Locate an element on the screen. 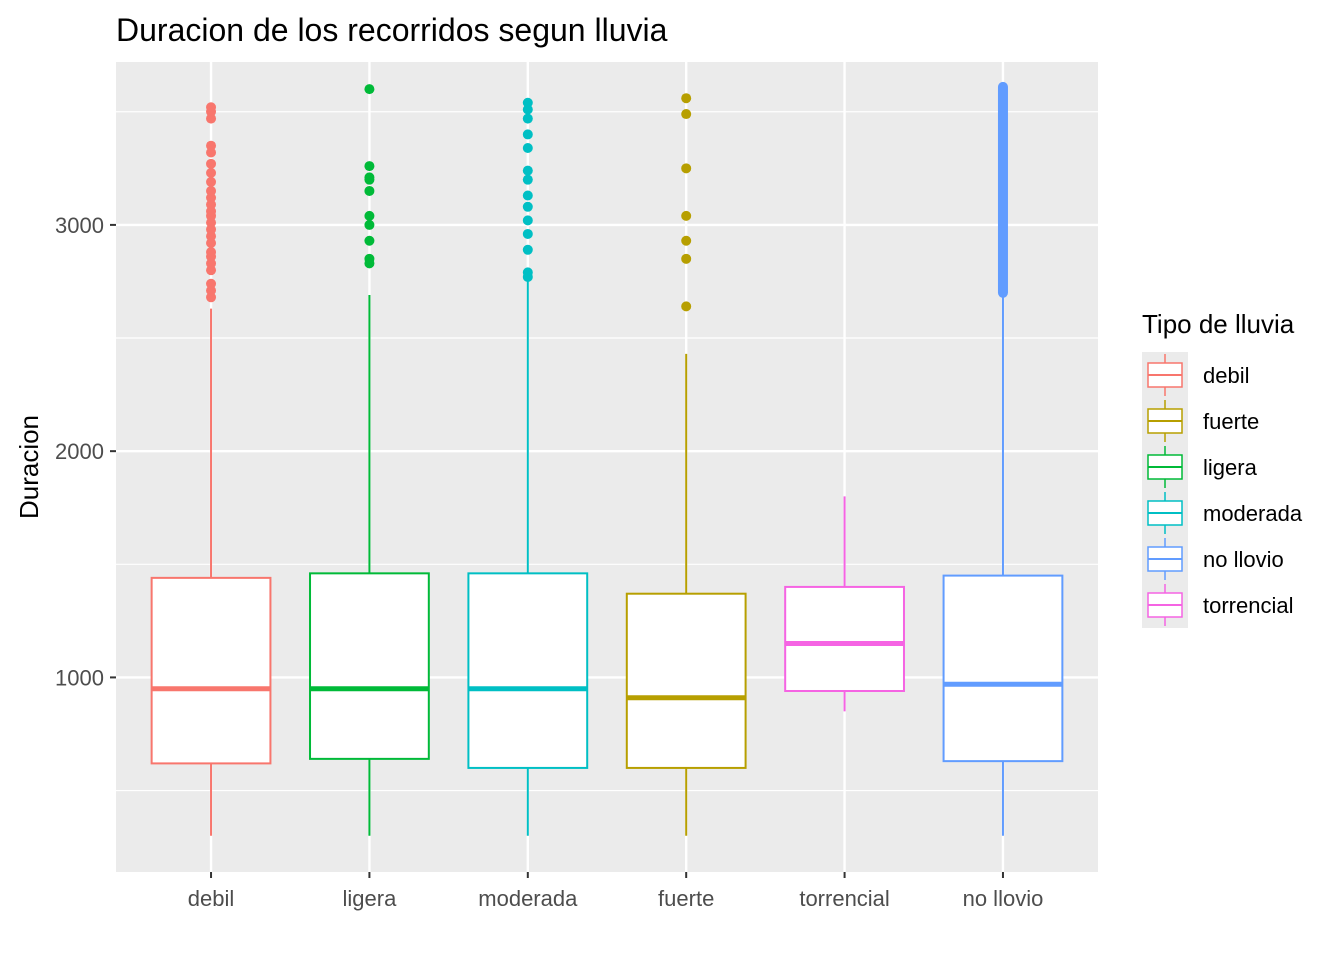 The image size is (1344, 960). chart-title: Duracion de los recorridos segun lluvia is located at coordinates (392, 30).